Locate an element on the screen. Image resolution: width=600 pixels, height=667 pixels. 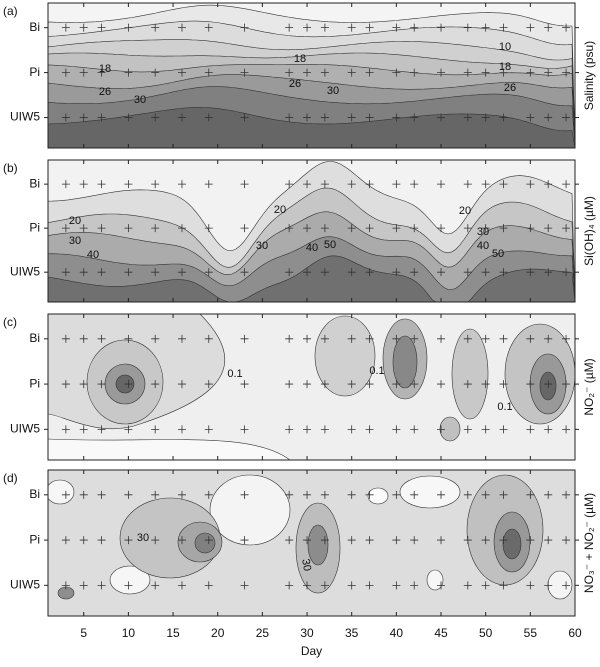
x-tick-label: 50 is located at coordinates (486, 633).